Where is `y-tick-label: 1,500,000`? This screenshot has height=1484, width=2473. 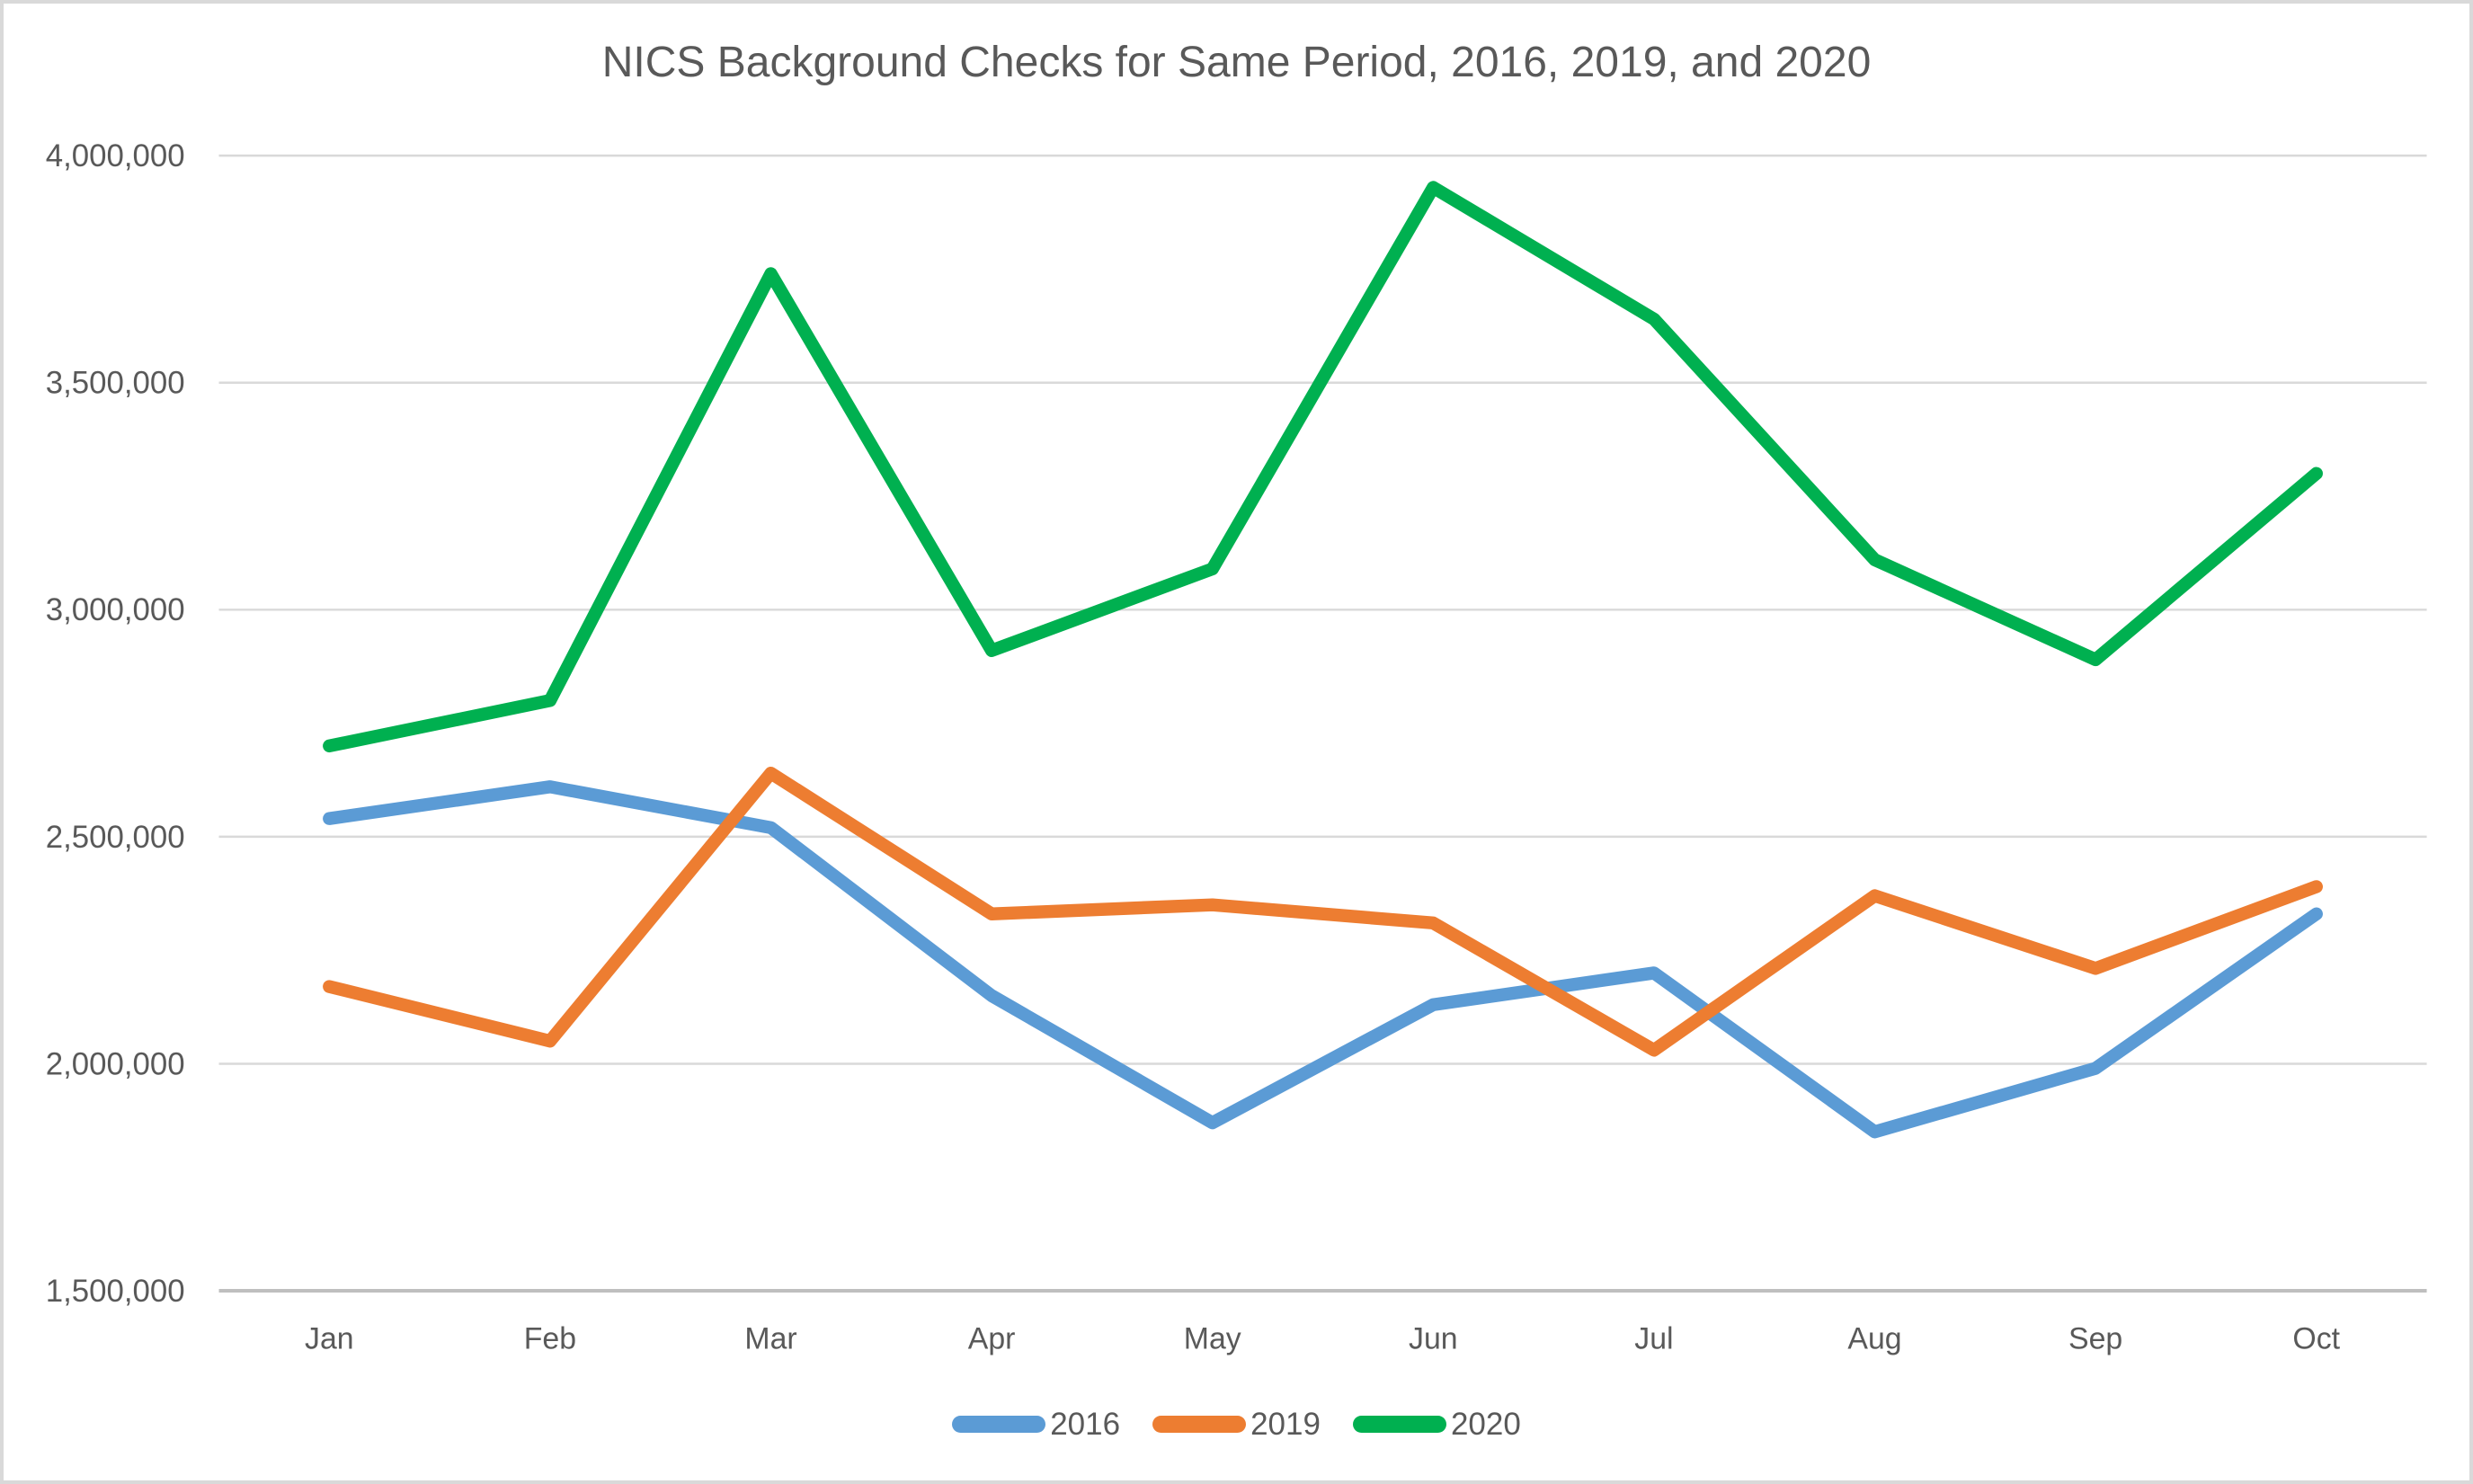
y-tick-label: 1,500,000 is located at coordinates (115, 1291).